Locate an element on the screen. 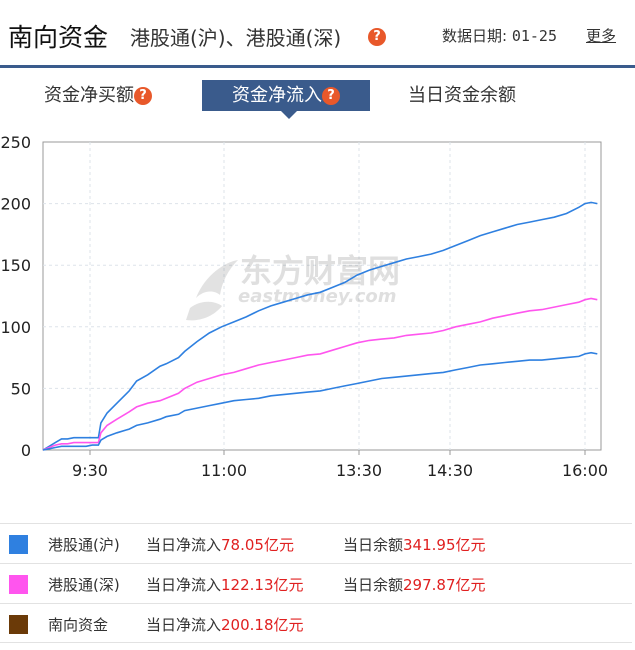 The image size is (635, 650). y-tick-label: 0 is located at coordinates (26, 450).